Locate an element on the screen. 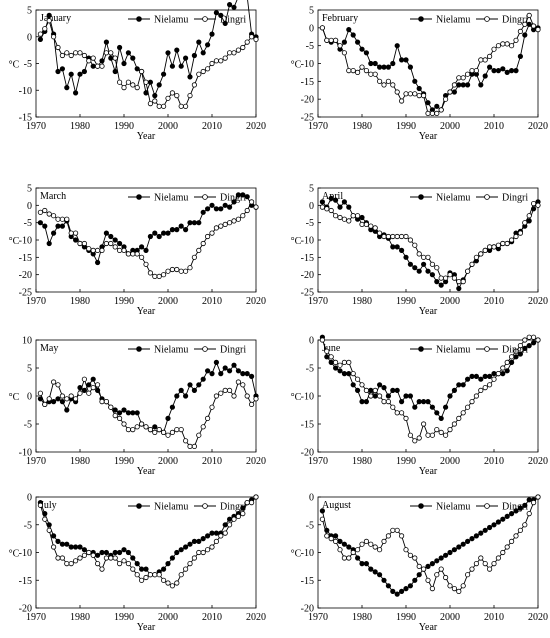 This screenshot has width=550, height=638. panel-title: June is located at coordinates (331, 348).